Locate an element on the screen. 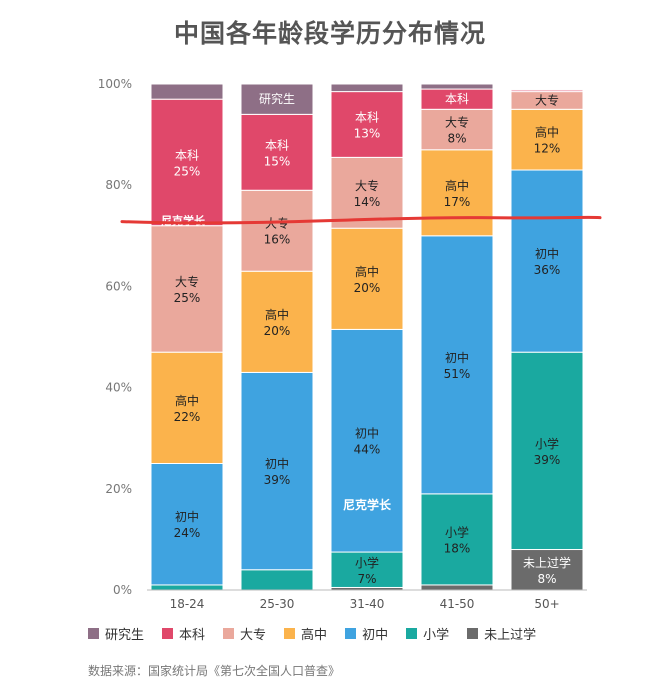 This screenshot has width=660, height=681. legend-item: 小学 is located at coordinates (427, 633).